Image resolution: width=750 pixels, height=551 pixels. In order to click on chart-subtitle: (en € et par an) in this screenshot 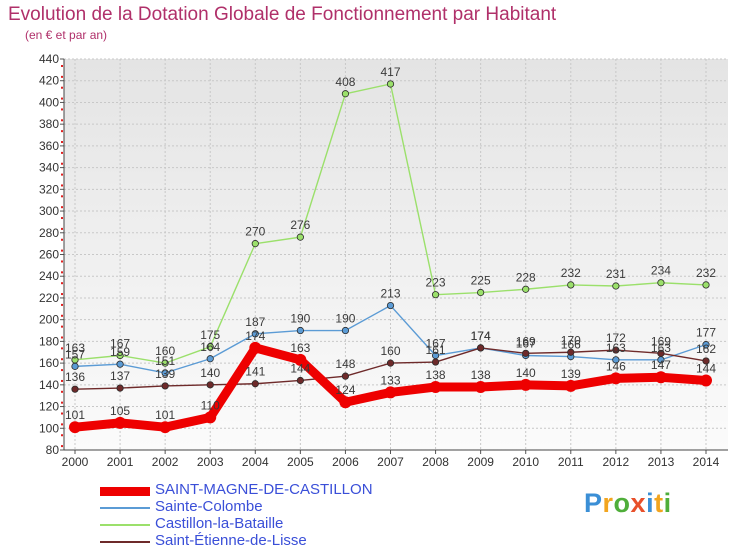, I will do `click(66, 35)`.